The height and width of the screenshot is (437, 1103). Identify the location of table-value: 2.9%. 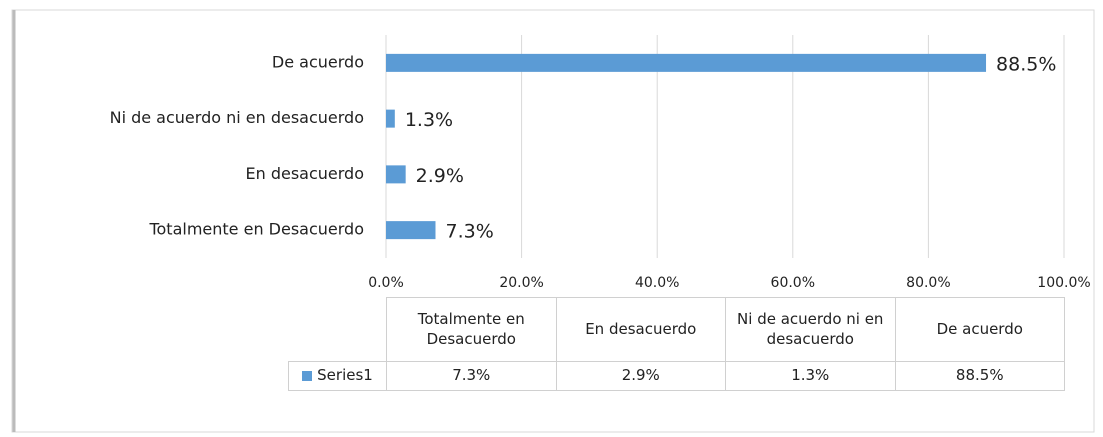
(640, 376).